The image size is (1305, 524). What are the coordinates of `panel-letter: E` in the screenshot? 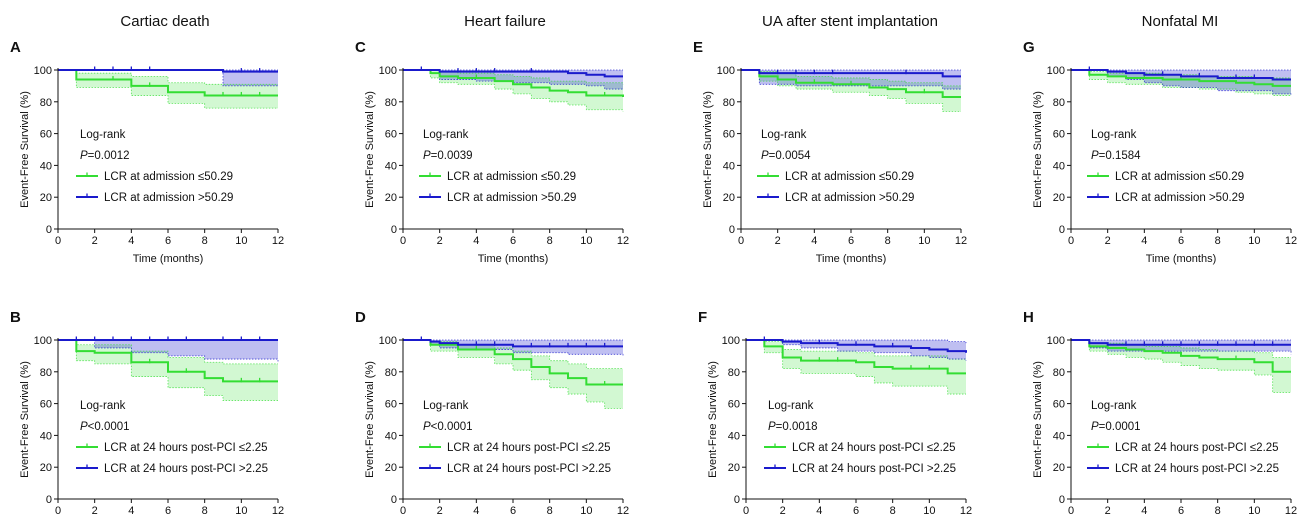 It's located at (698, 47).